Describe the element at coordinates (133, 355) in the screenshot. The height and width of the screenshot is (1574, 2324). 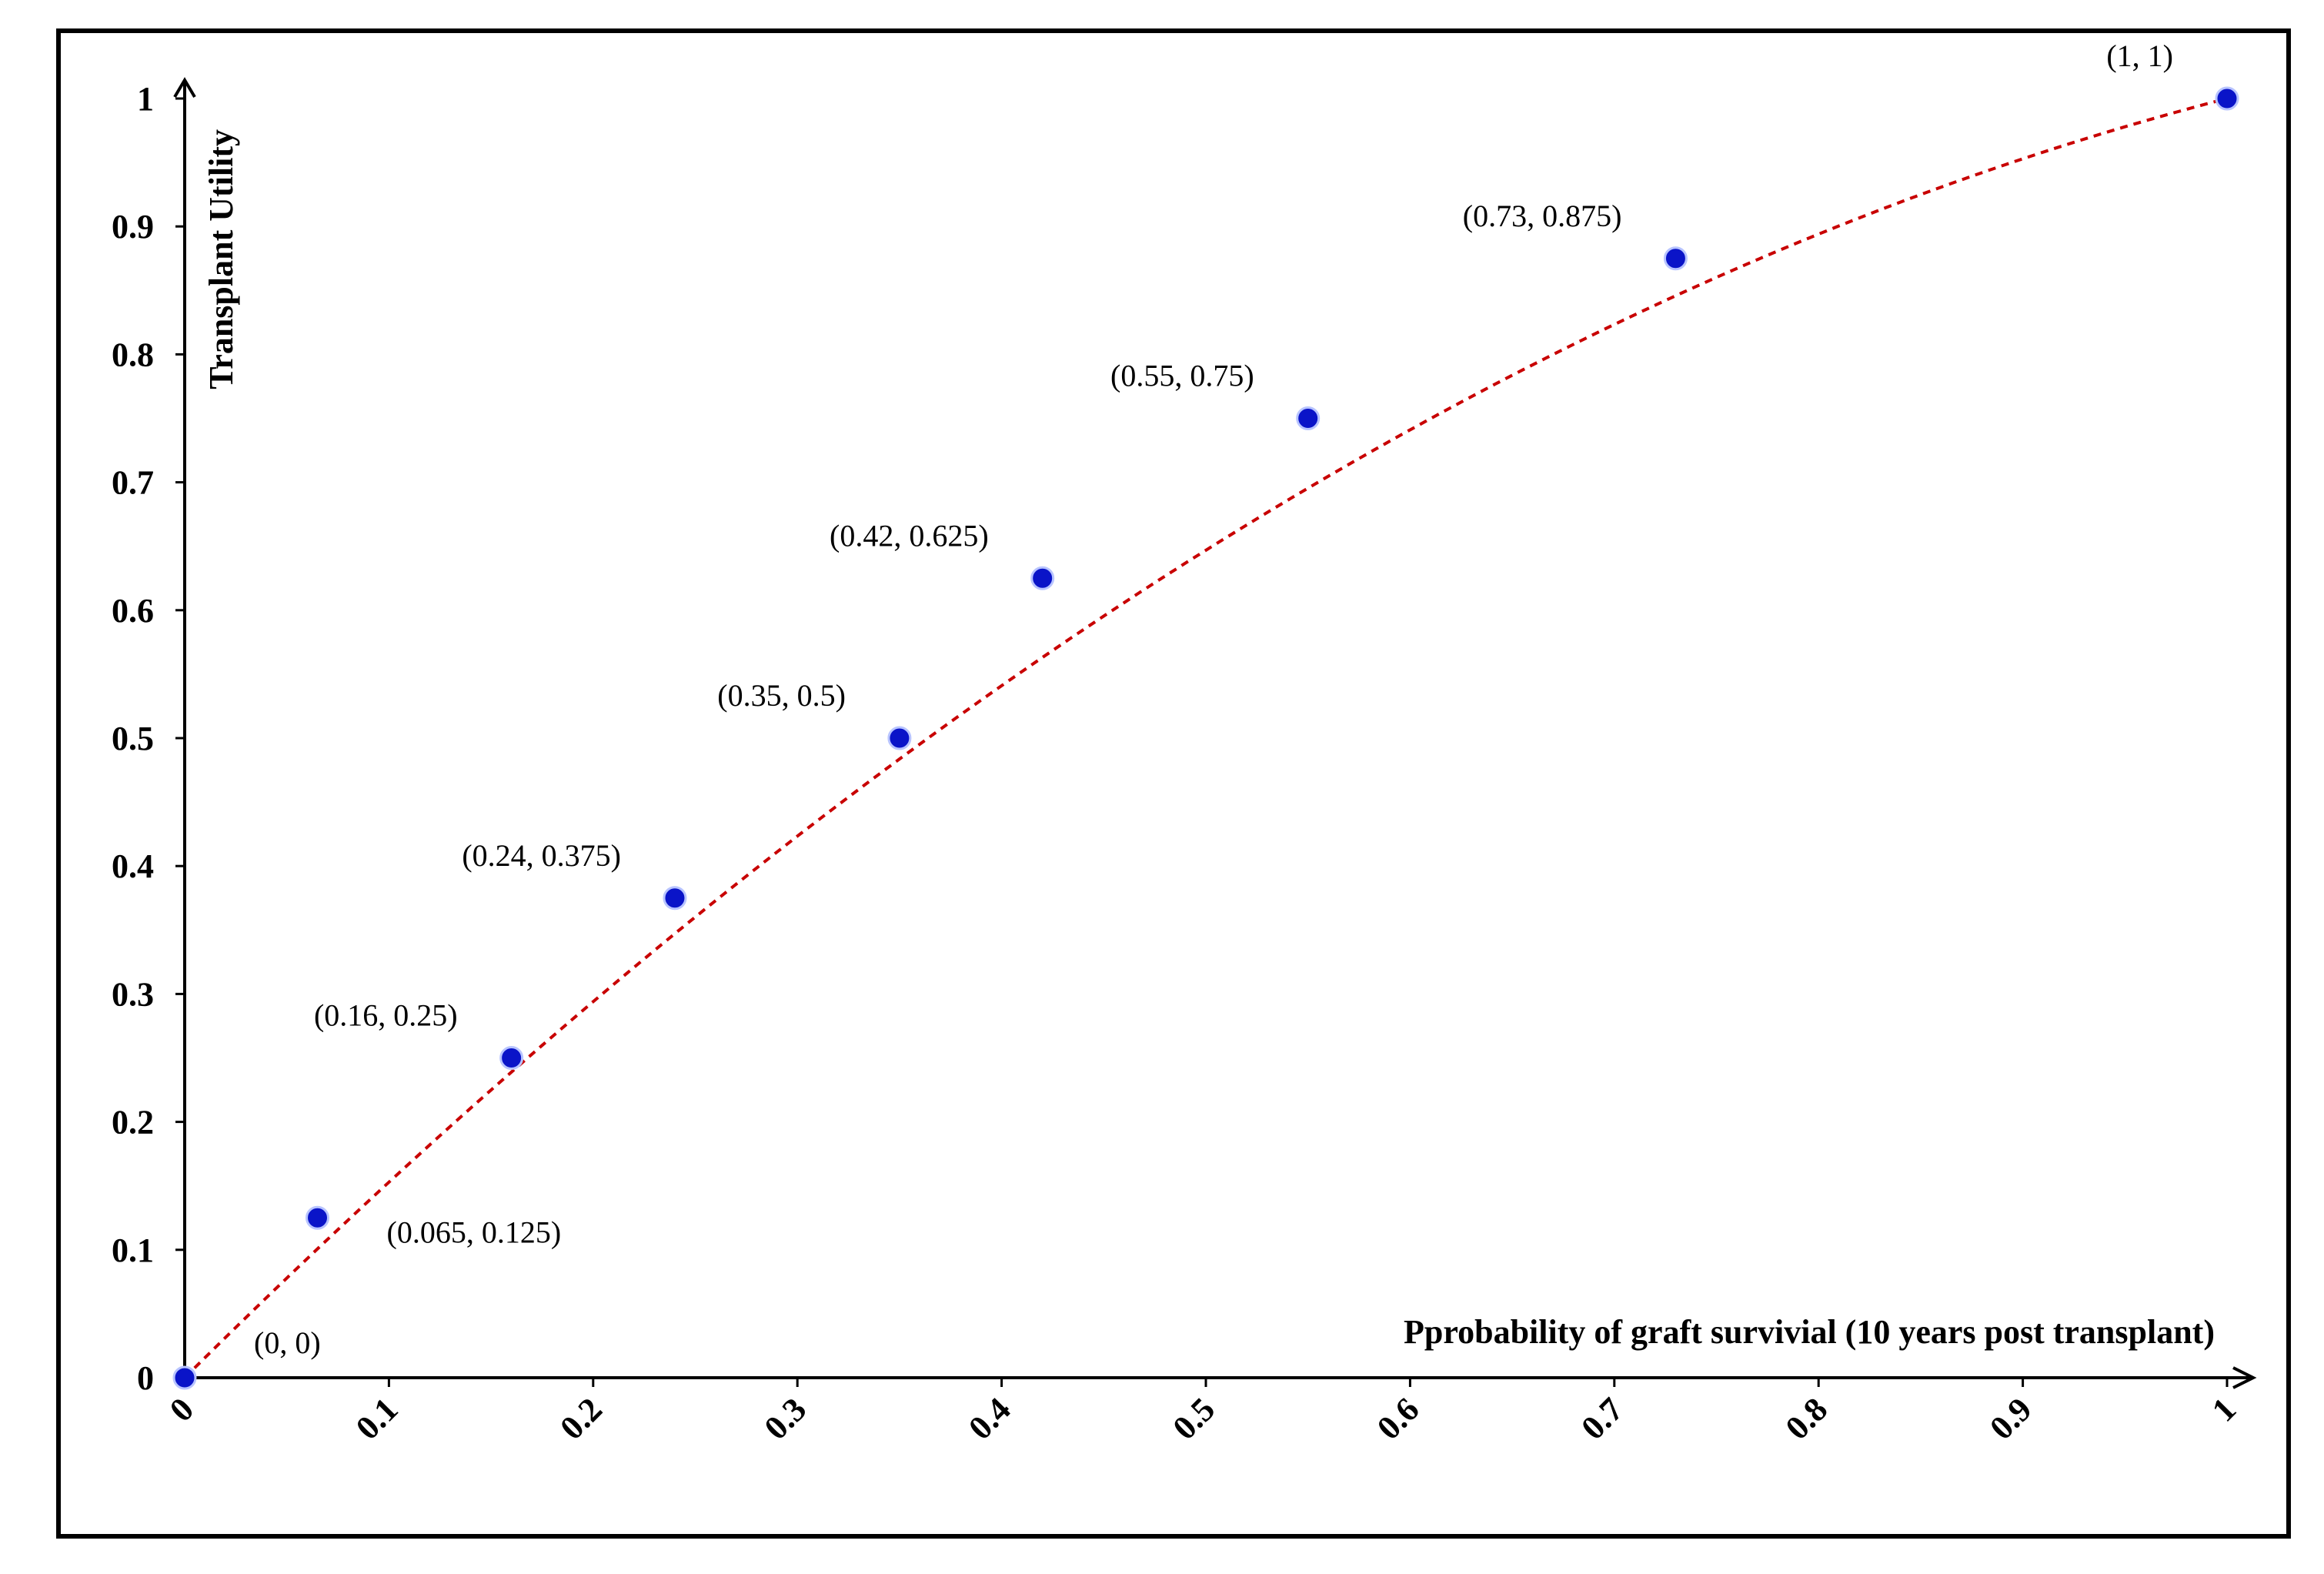
I see `y-tick-label: 0.8` at that location.